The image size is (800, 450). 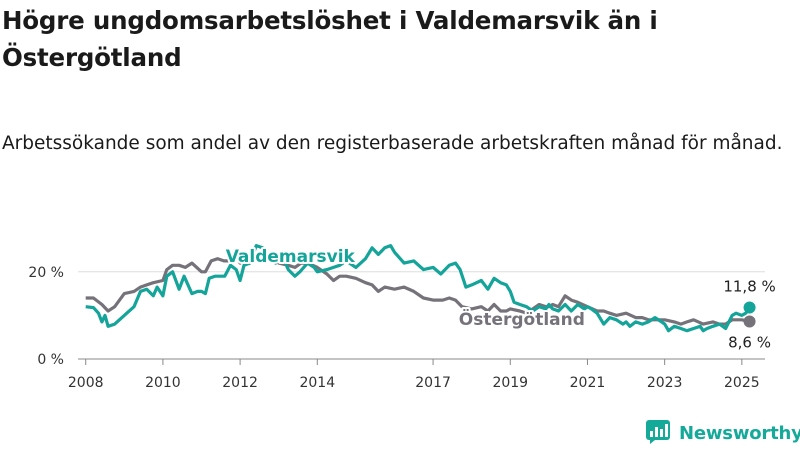 I want to click on newsworthy-brand: Newsworthy, so click(x=723, y=433).